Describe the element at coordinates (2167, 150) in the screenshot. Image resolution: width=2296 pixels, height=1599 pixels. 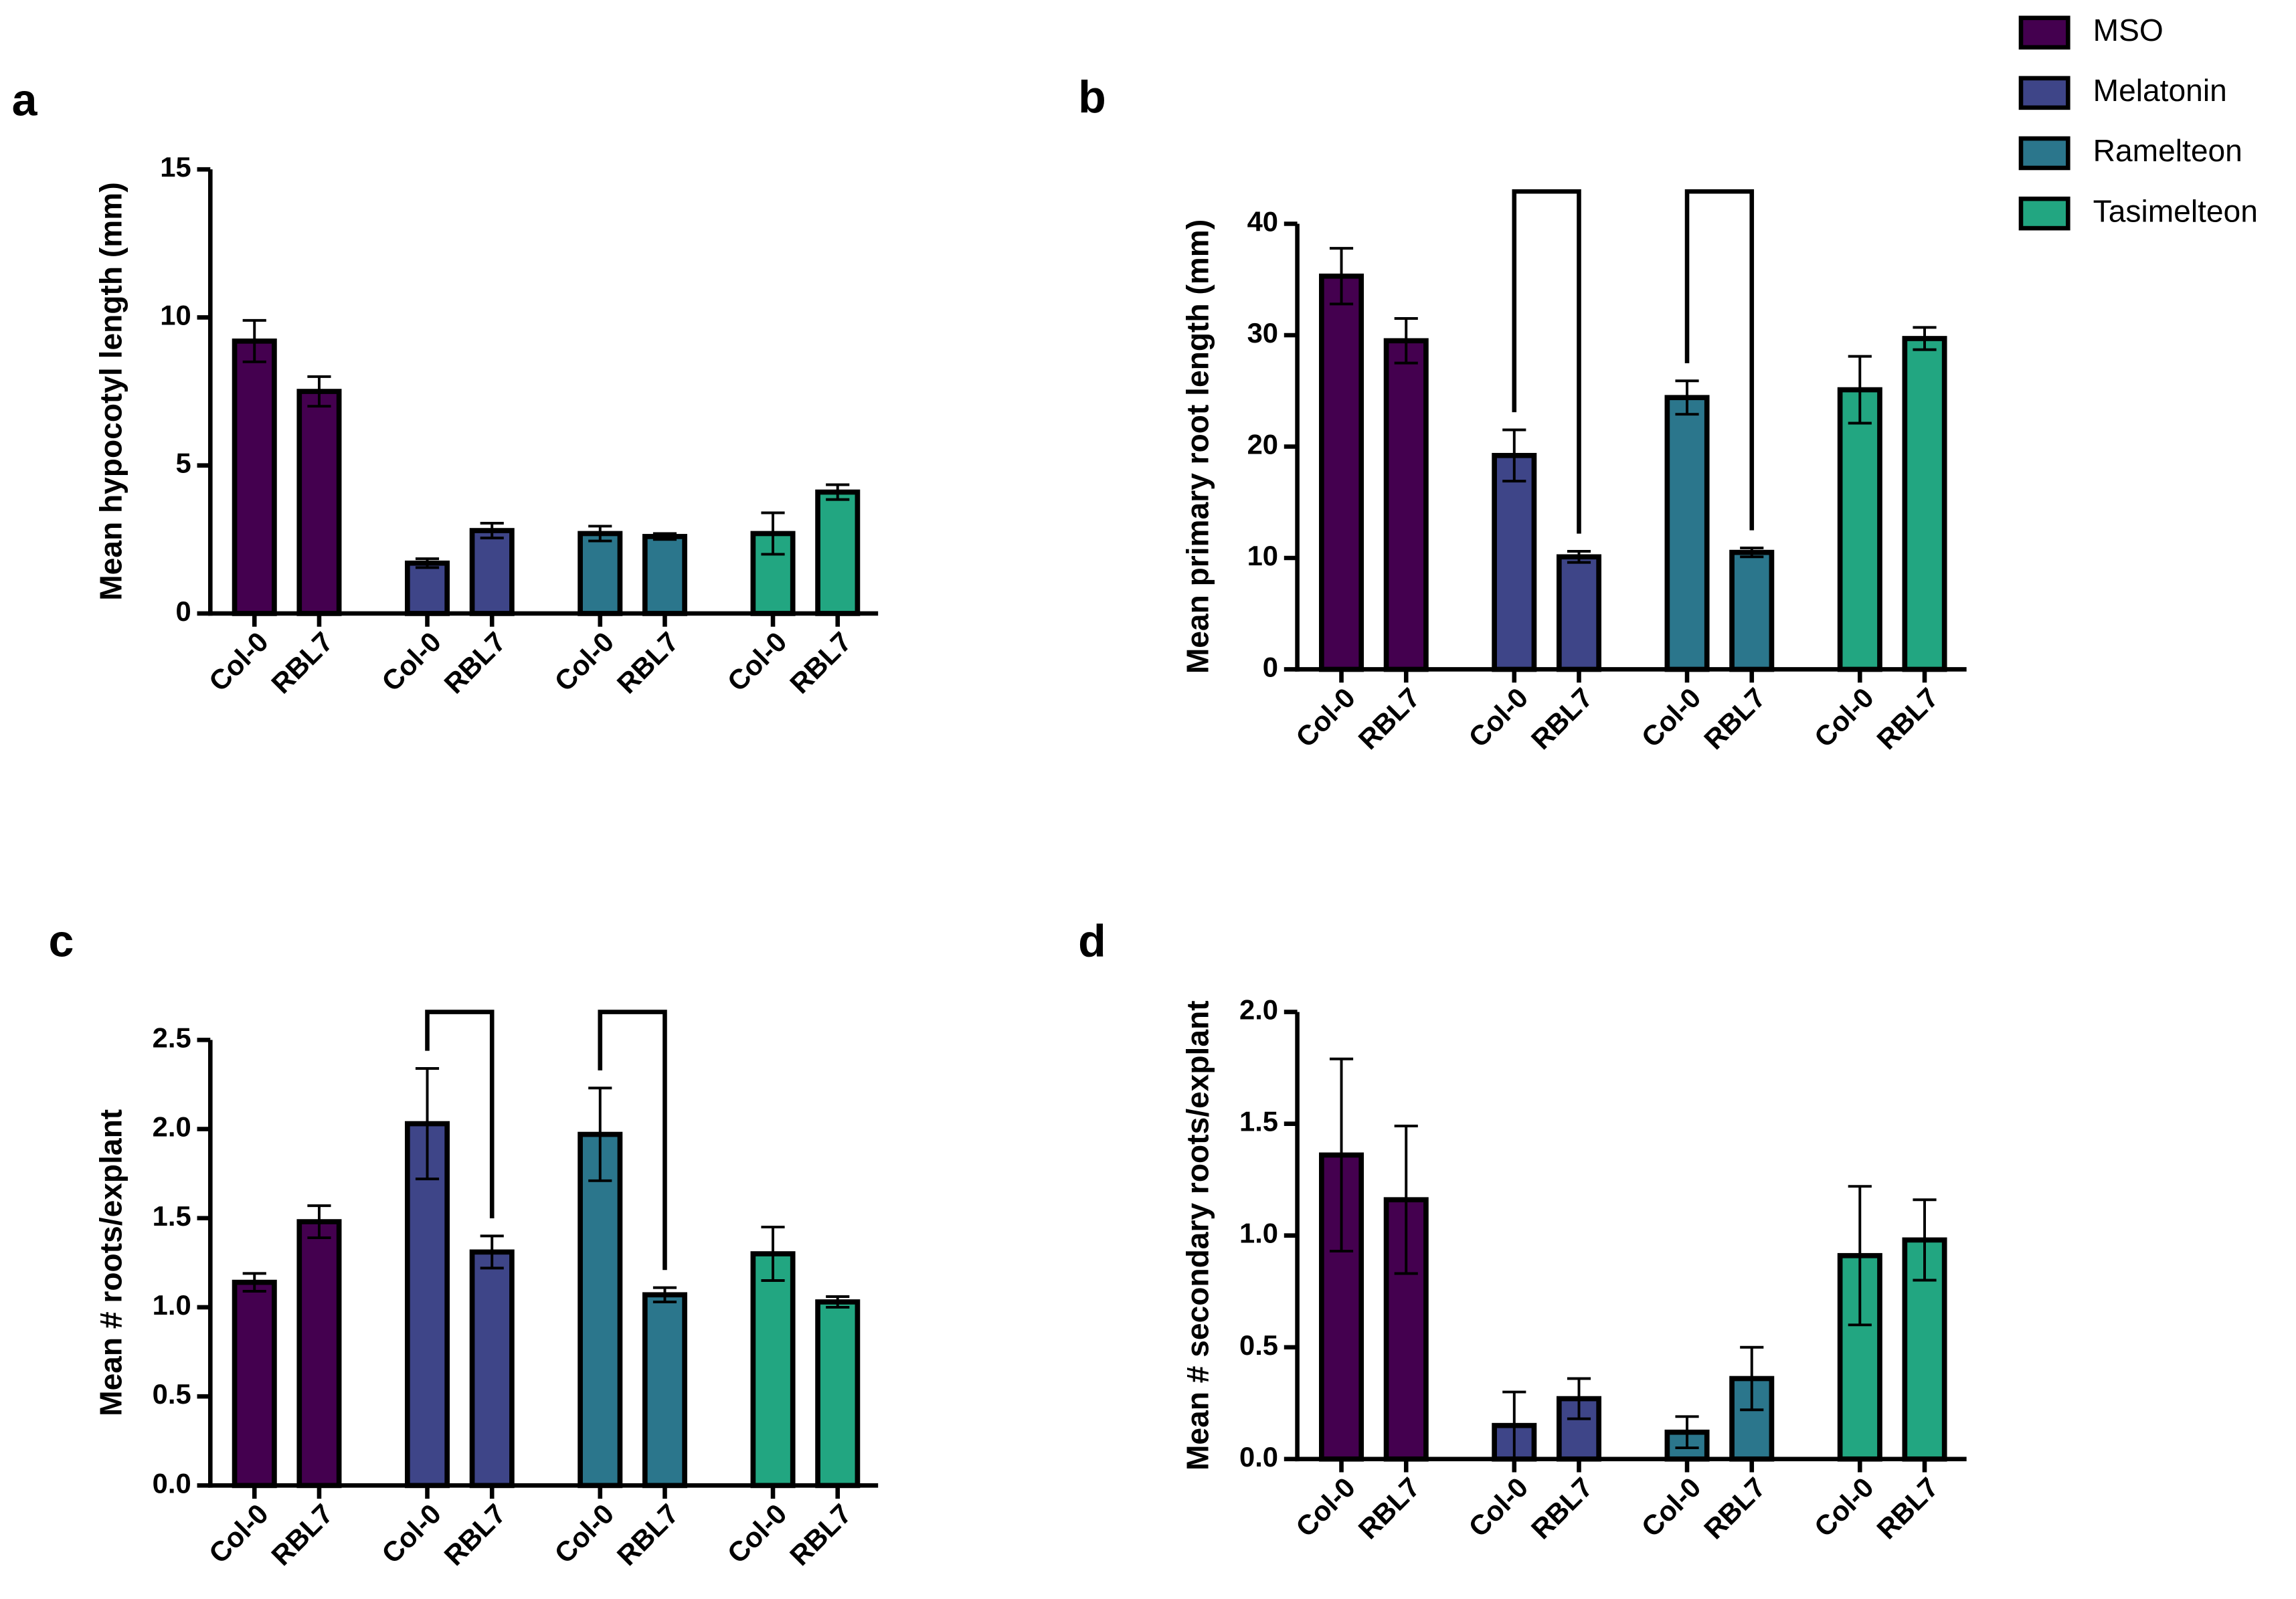
I see `legend-label: Ramelteon` at that location.